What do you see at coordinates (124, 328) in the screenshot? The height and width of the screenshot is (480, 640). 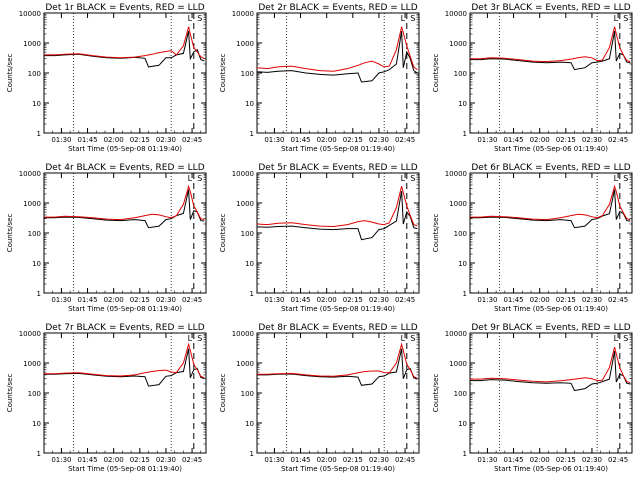 I see `chart-title: Det 7r BLACK = Events, RED = LLD` at bounding box center [124, 328].